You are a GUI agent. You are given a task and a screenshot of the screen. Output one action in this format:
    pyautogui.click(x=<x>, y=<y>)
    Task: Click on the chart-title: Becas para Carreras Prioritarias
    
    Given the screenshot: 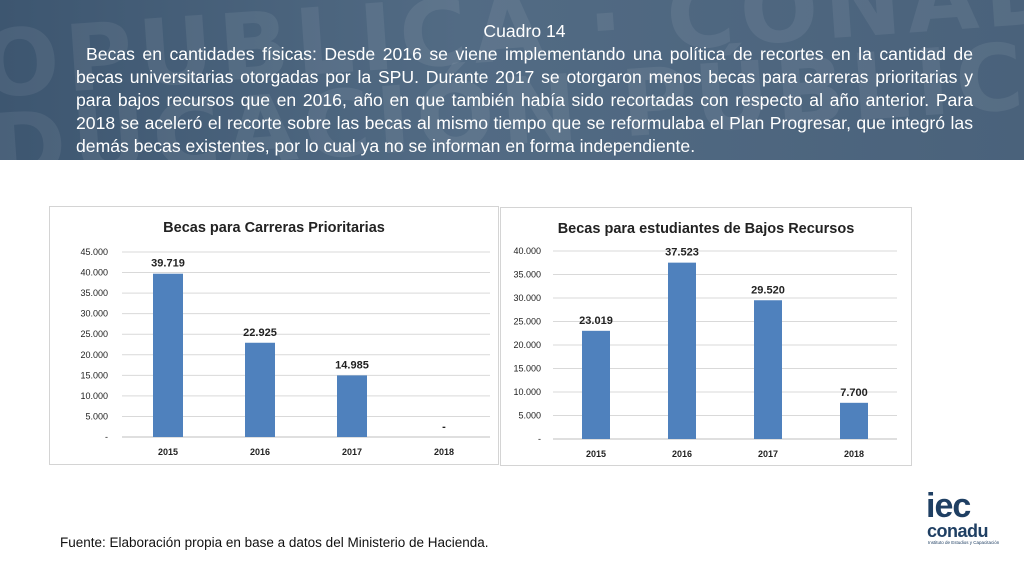 What is the action you would take?
    pyautogui.click(x=274, y=228)
    